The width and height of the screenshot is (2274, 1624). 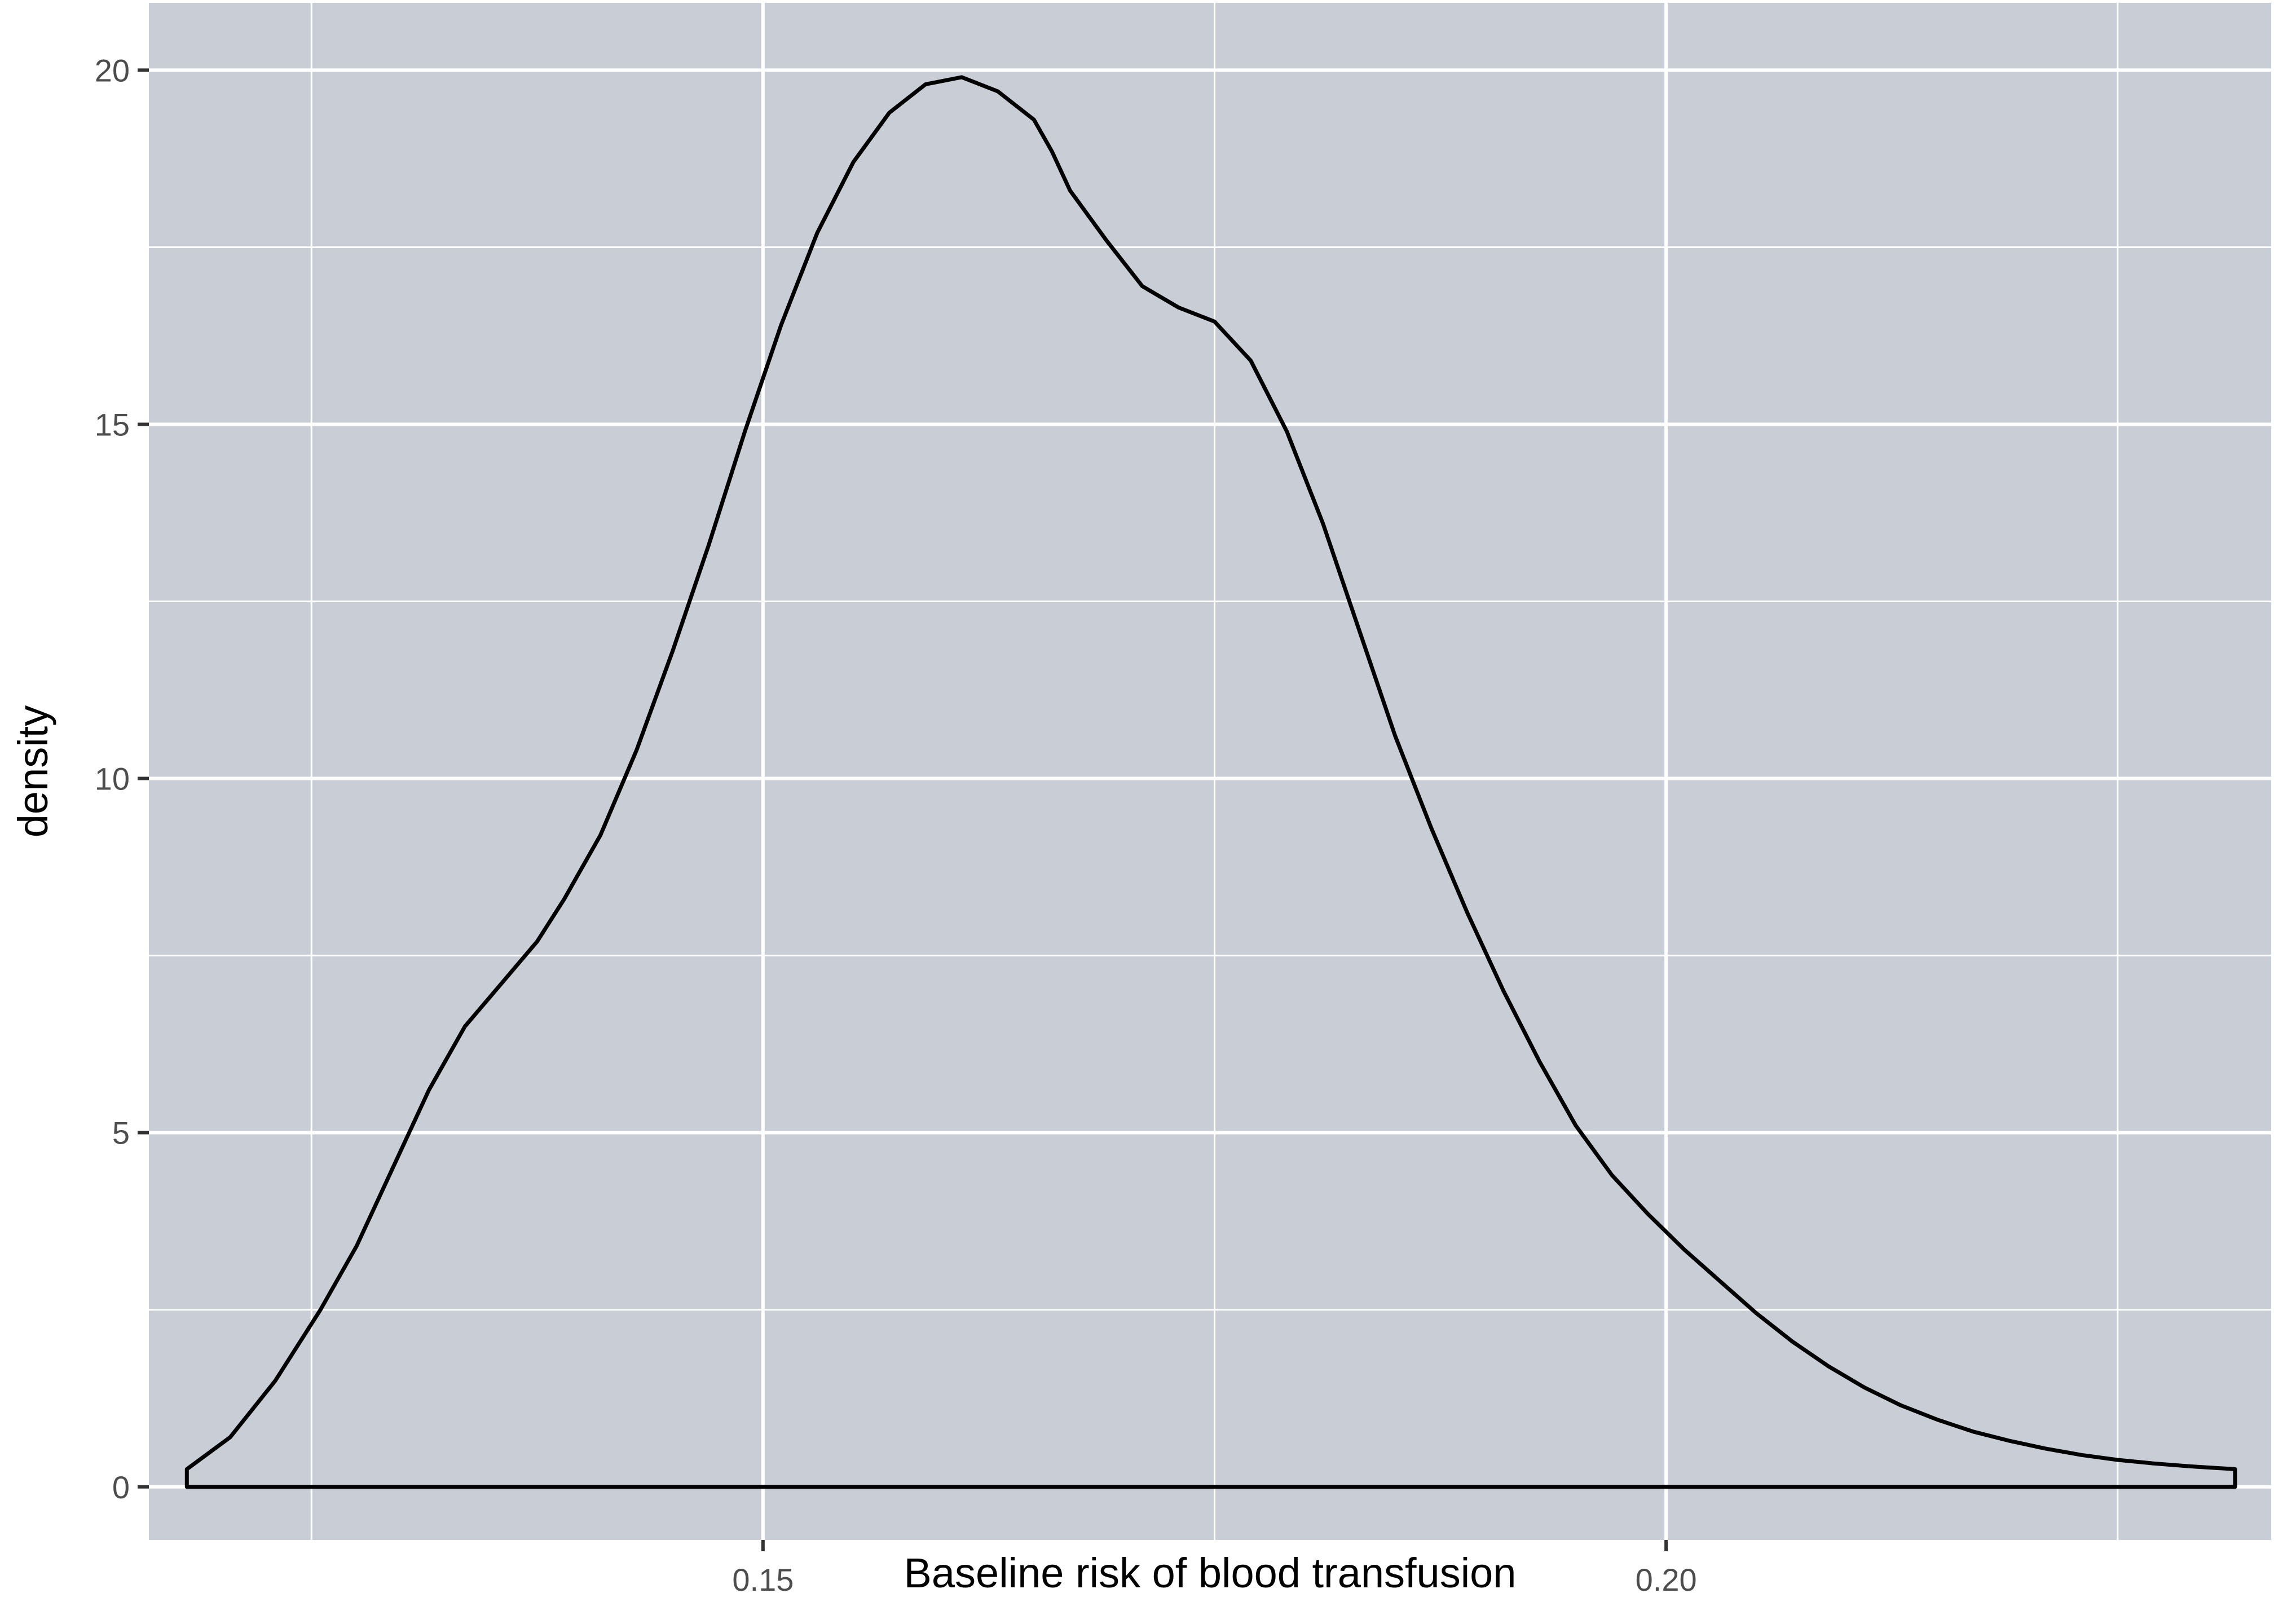 I want to click on y-tick-label: 15, so click(x=112, y=424).